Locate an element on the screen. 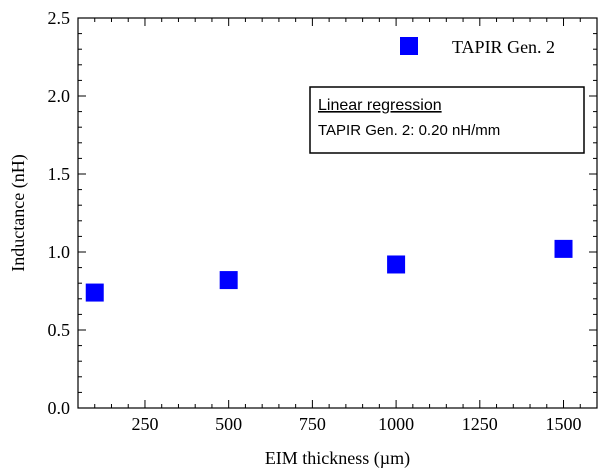 Image resolution: width=602 pixels, height=471 pixels. y-tick-label: 2.0 is located at coordinates (59, 96).